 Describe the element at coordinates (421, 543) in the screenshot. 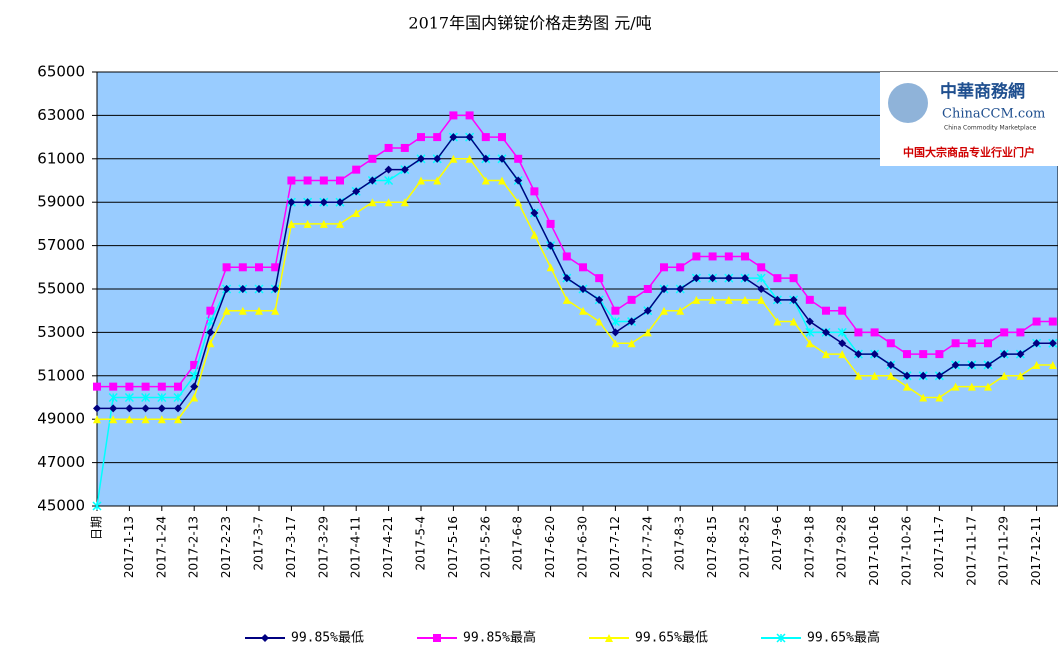

I see `x-tick-label: 2017-5-4` at that location.